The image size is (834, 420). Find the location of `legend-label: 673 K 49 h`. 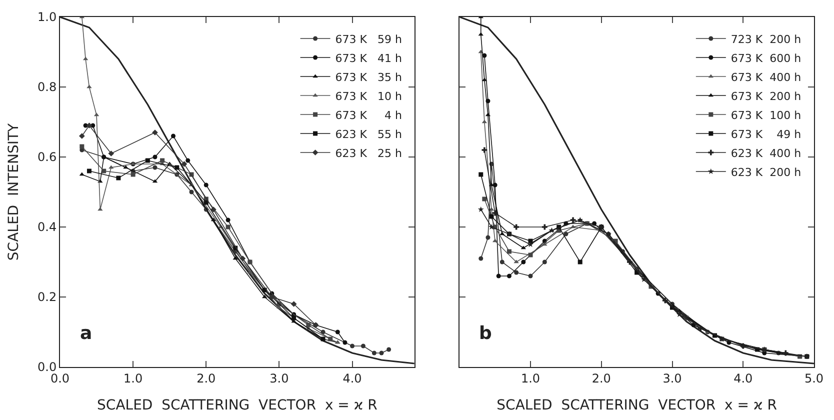

legend-label: 673 K 49 h is located at coordinates (766, 134).